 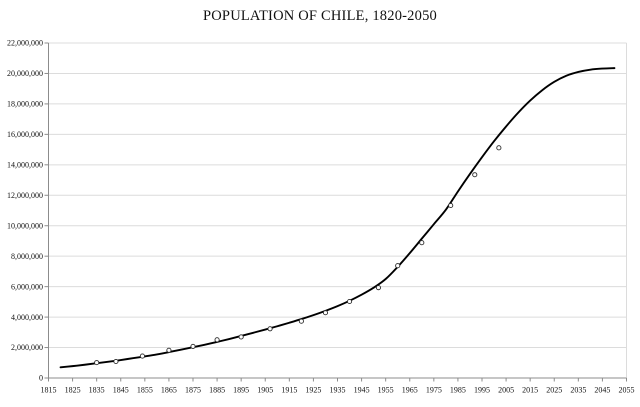 I want to click on y-tick-label: 12,000,000, so click(x=25, y=195).